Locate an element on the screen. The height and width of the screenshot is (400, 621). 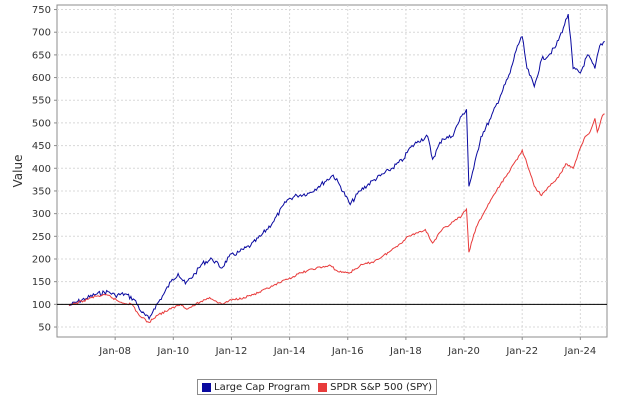
x-tick-label: Jan-10 is located at coordinates (172, 351).